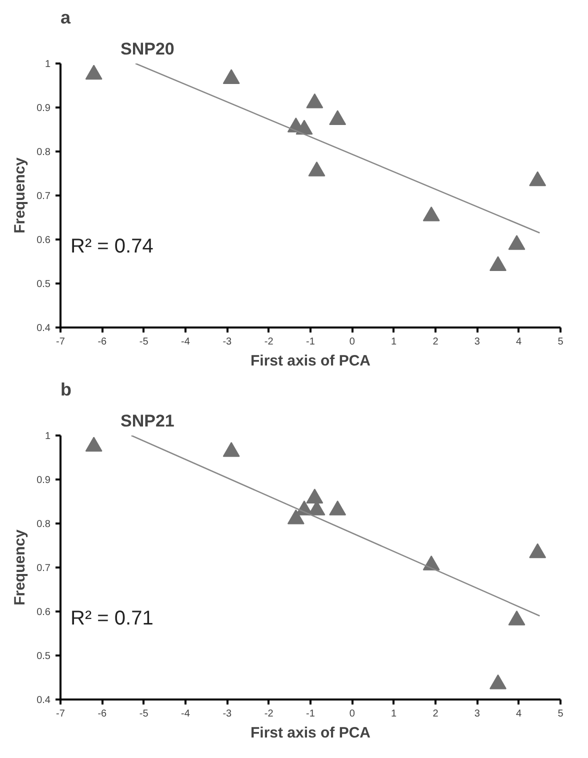 This screenshot has height=758, width=588. Describe the element at coordinates (112, 247) in the screenshot. I see `annotation: R² = 0.74` at that location.